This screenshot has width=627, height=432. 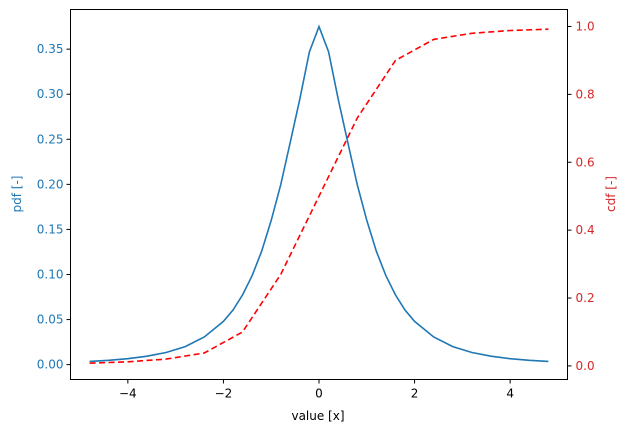 What do you see at coordinates (50, 49) in the screenshot?
I see `y-left-tick-label: 0.35` at bounding box center [50, 49].